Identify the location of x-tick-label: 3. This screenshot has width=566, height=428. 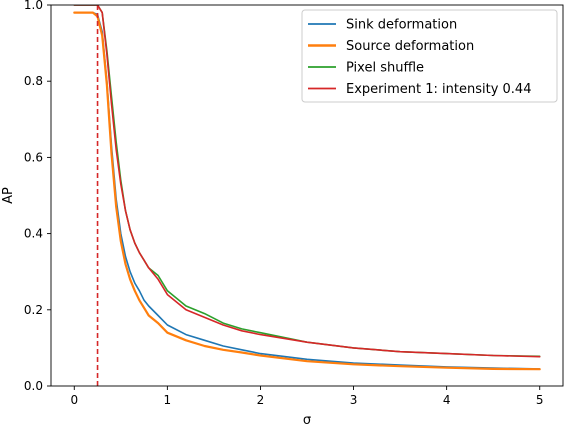
(354, 400).